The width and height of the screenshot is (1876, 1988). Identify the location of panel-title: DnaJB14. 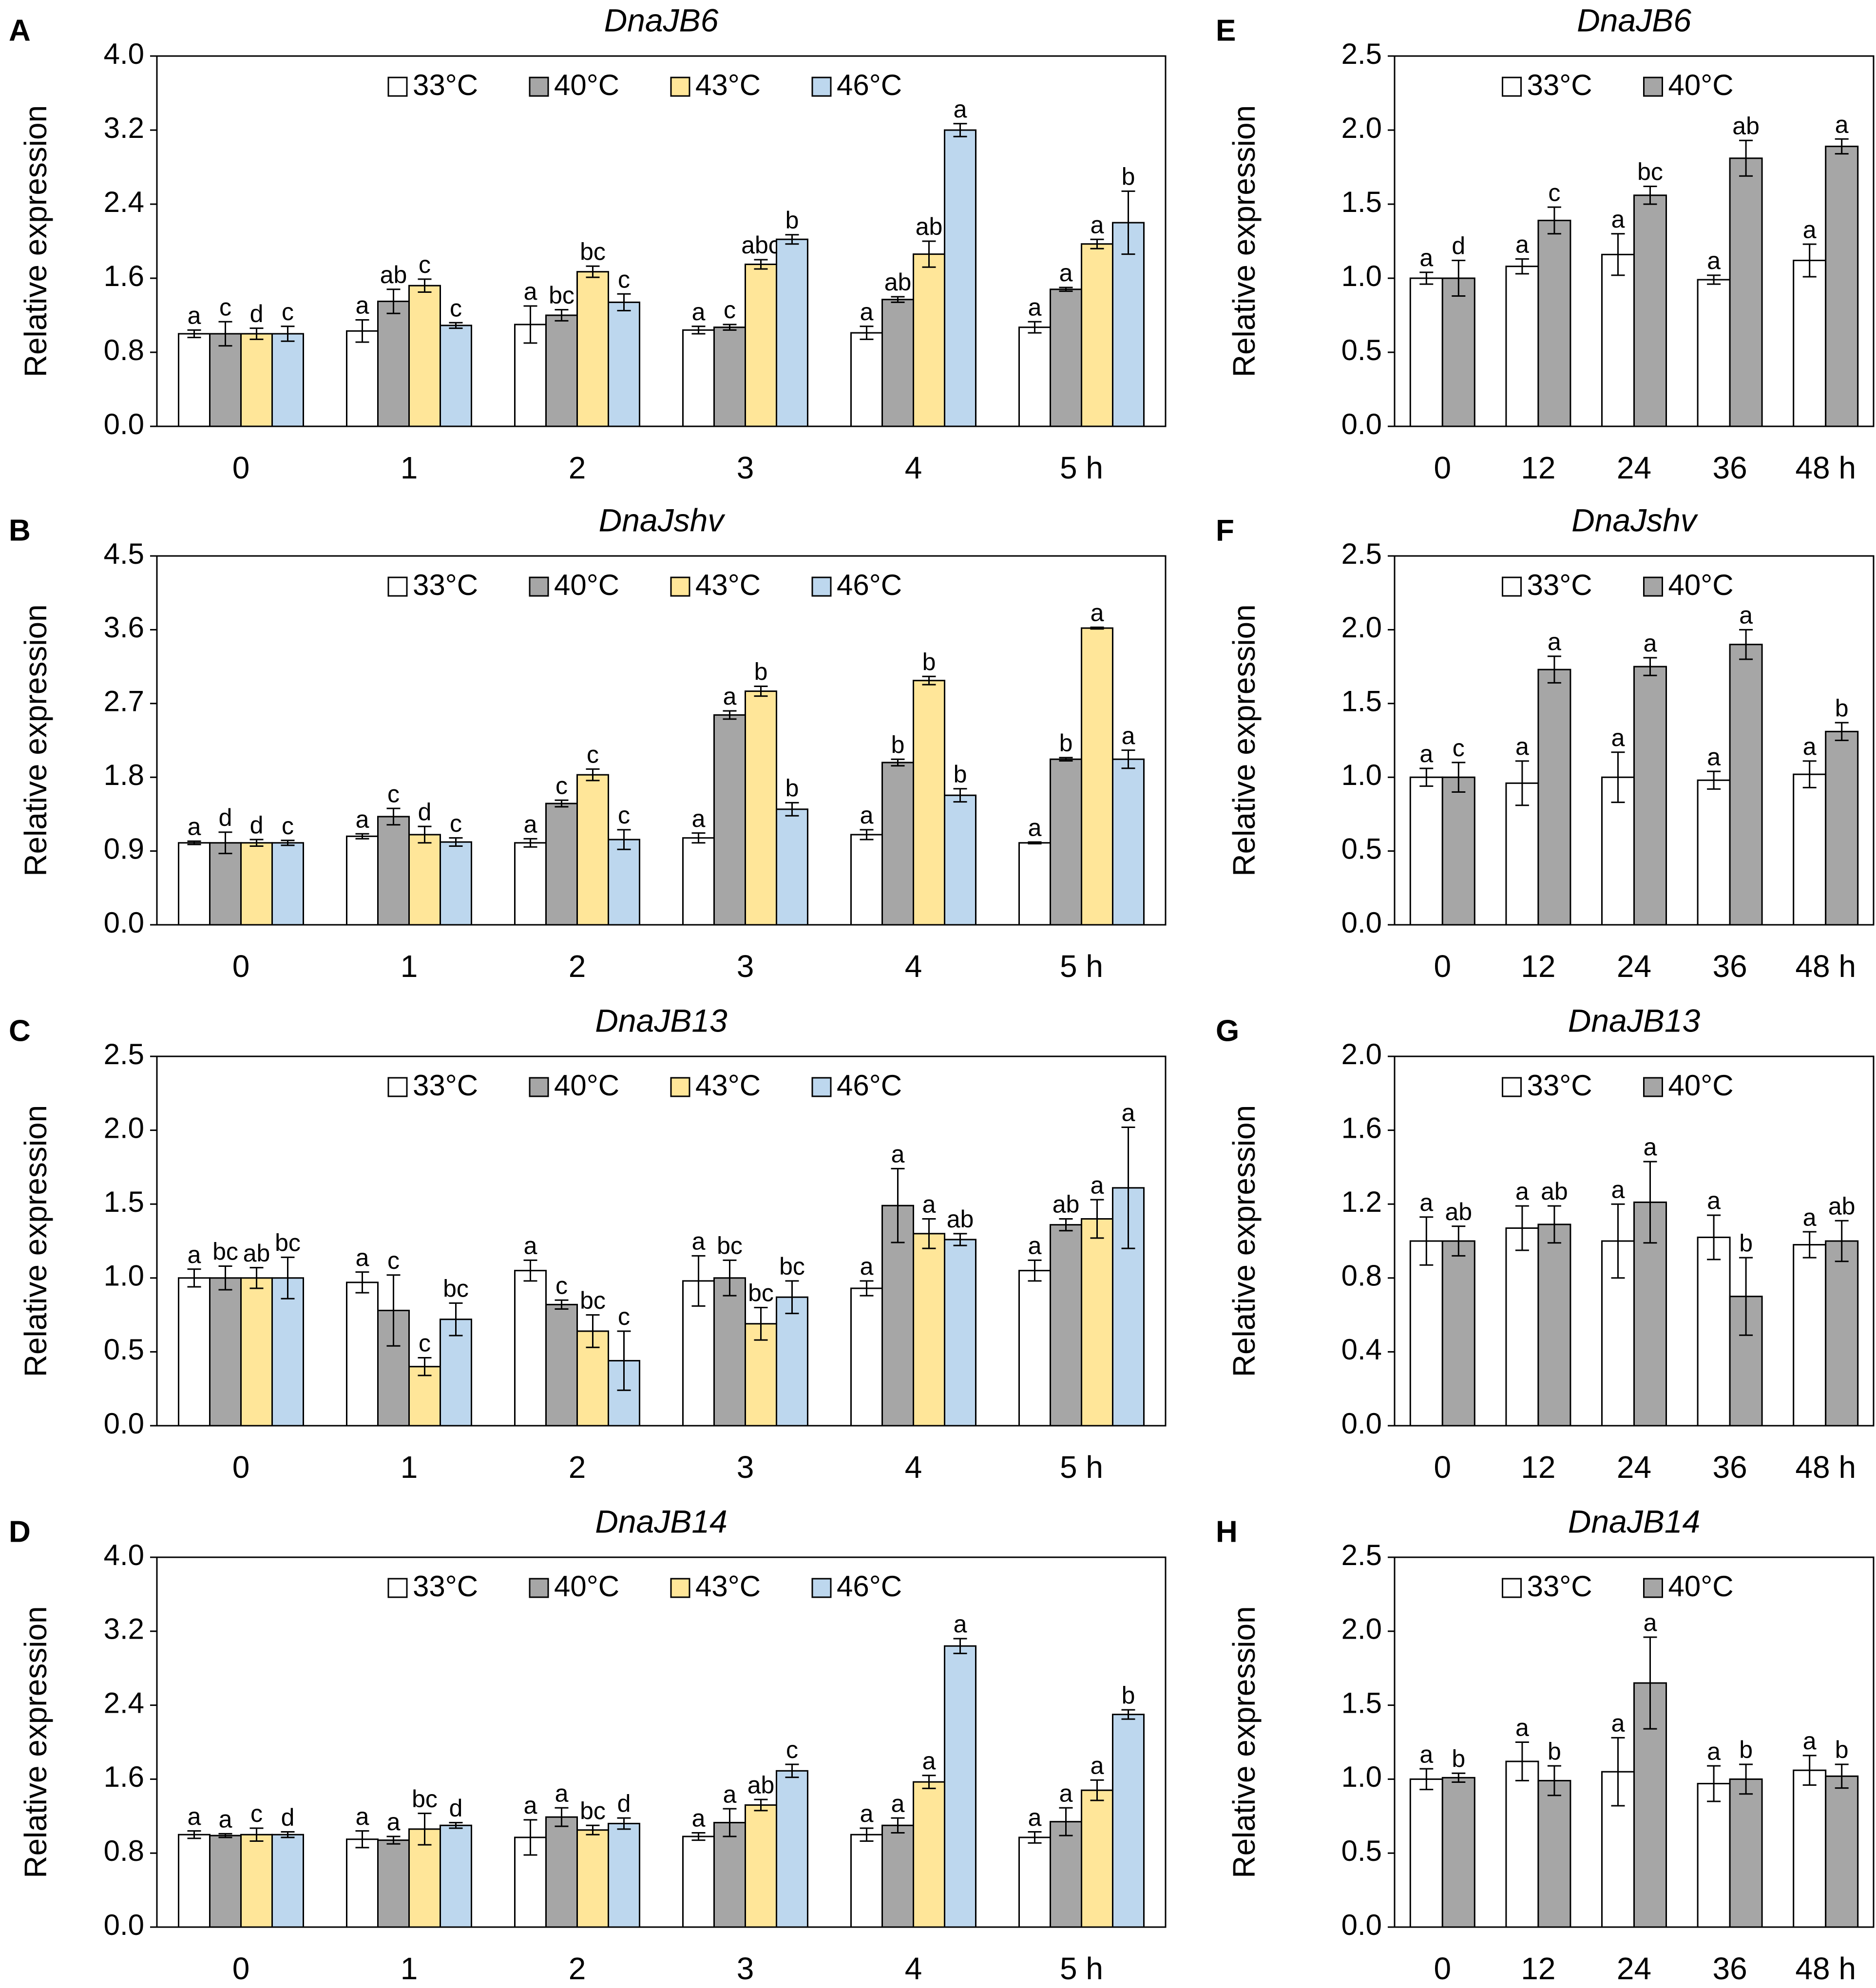
(661, 1521).